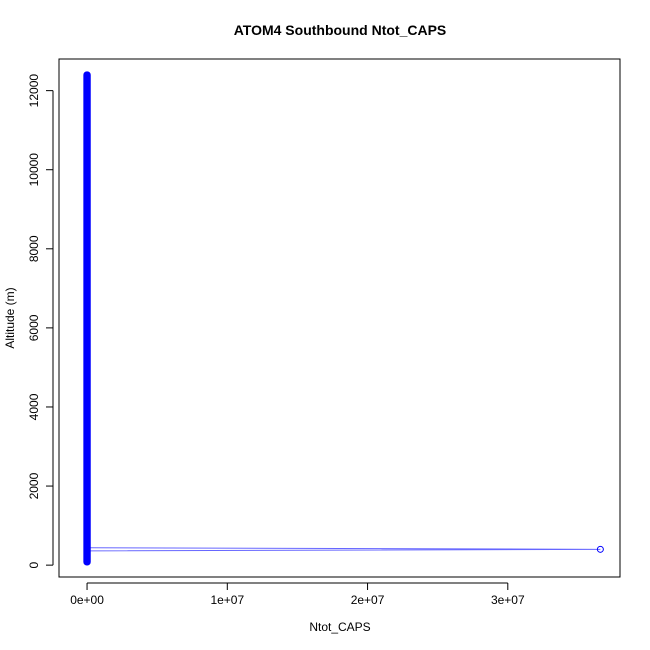 The width and height of the screenshot is (650, 650). What do you see at coordinates (87, 600) in the screenshot?
I see `x-tick-label: 0e+00` at bounding box center [87, 600].